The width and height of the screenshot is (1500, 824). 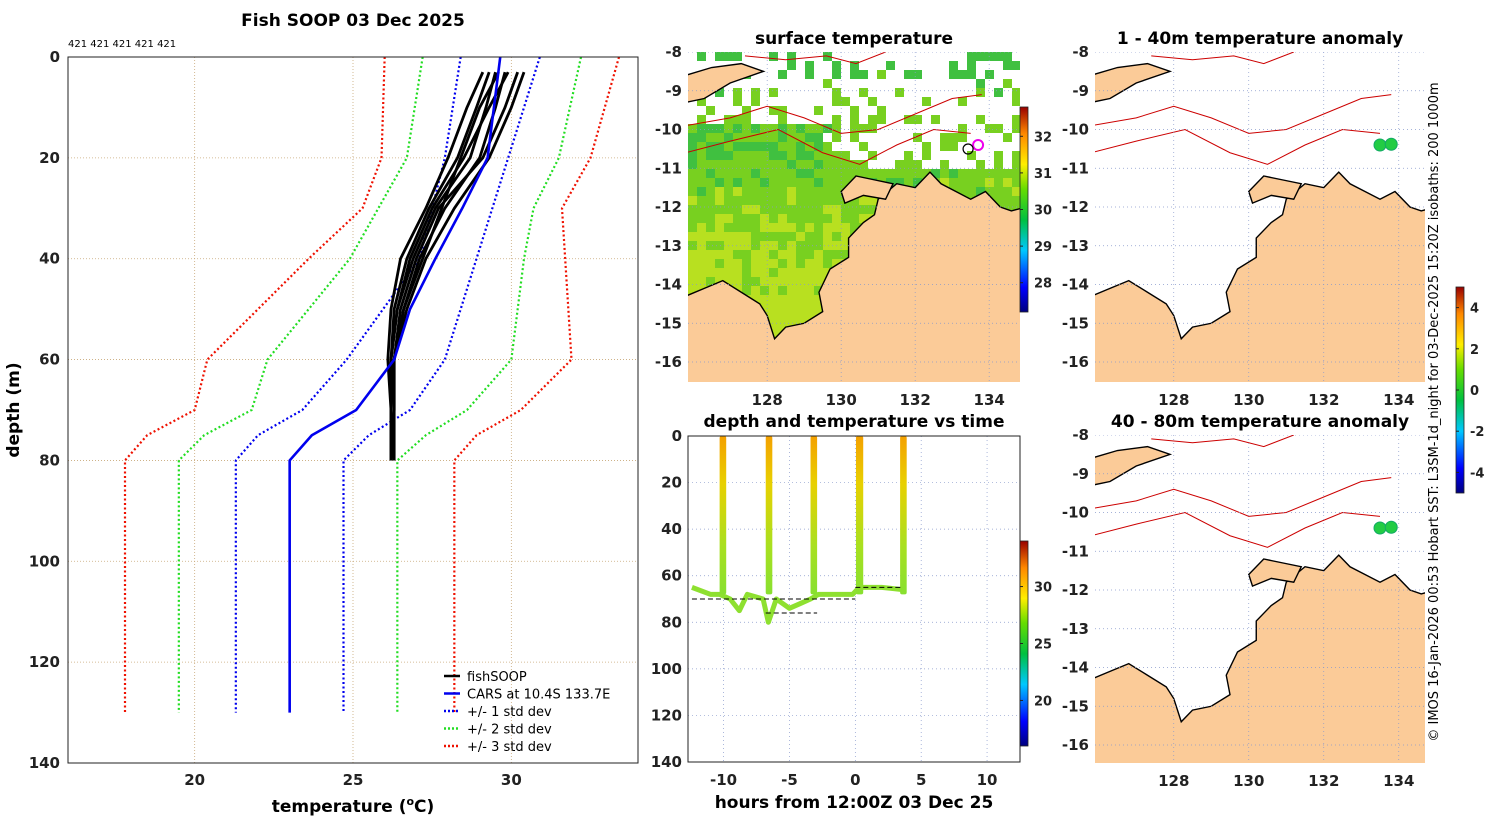 What do you see at coordinates (855, 780) in the screenshot?
I see `x-tick-label: 0` at bounding box center [855, 780].